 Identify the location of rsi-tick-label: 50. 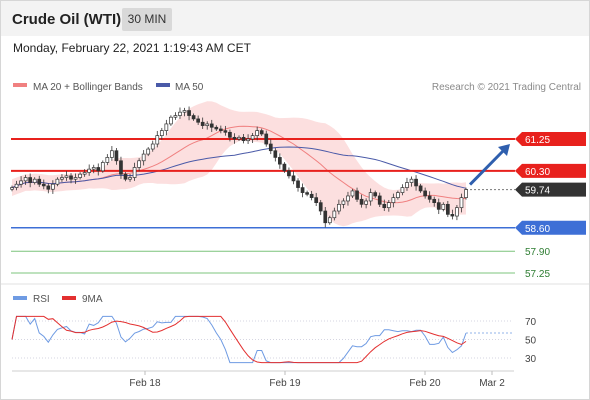
(531, 341).